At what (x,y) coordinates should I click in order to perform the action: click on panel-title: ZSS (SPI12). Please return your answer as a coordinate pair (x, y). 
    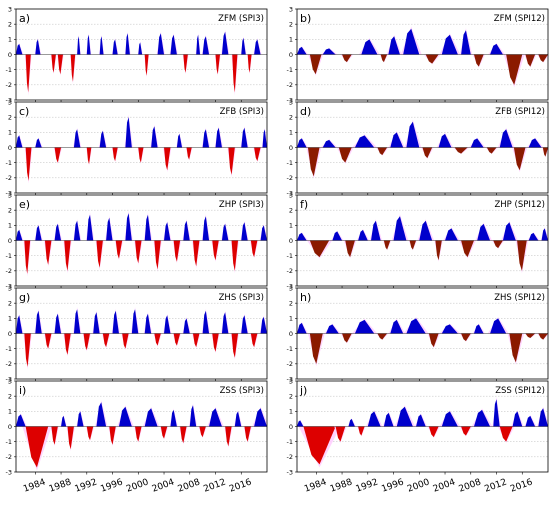
    Looking at the image, I should click on (520, 391).